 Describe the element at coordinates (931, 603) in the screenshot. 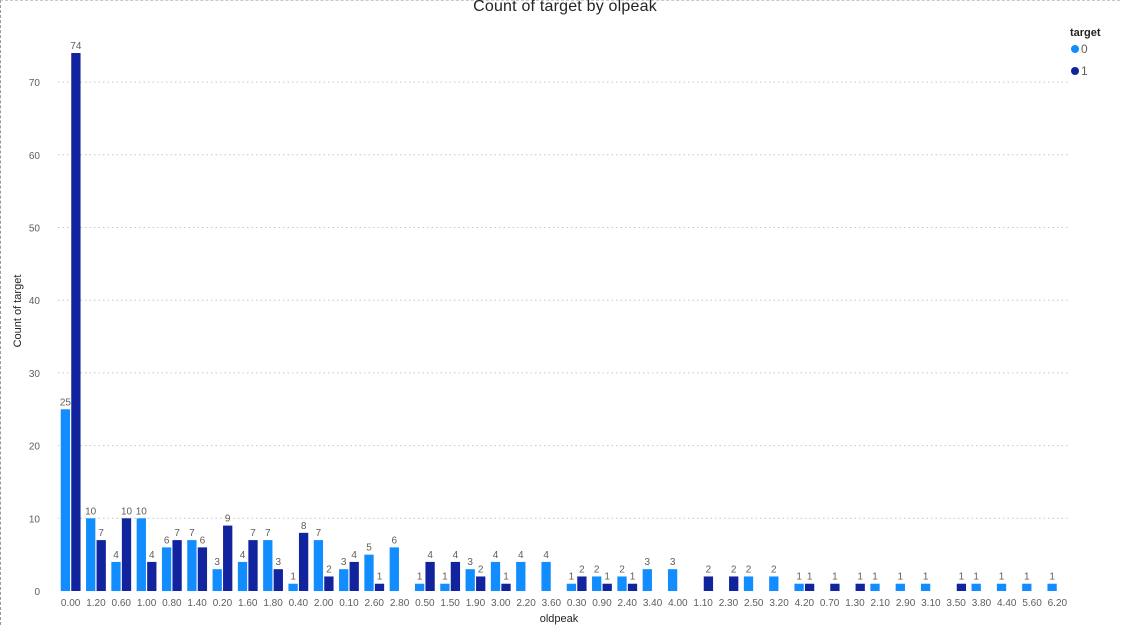

I see `x-tick-label: 3.10` at that location.